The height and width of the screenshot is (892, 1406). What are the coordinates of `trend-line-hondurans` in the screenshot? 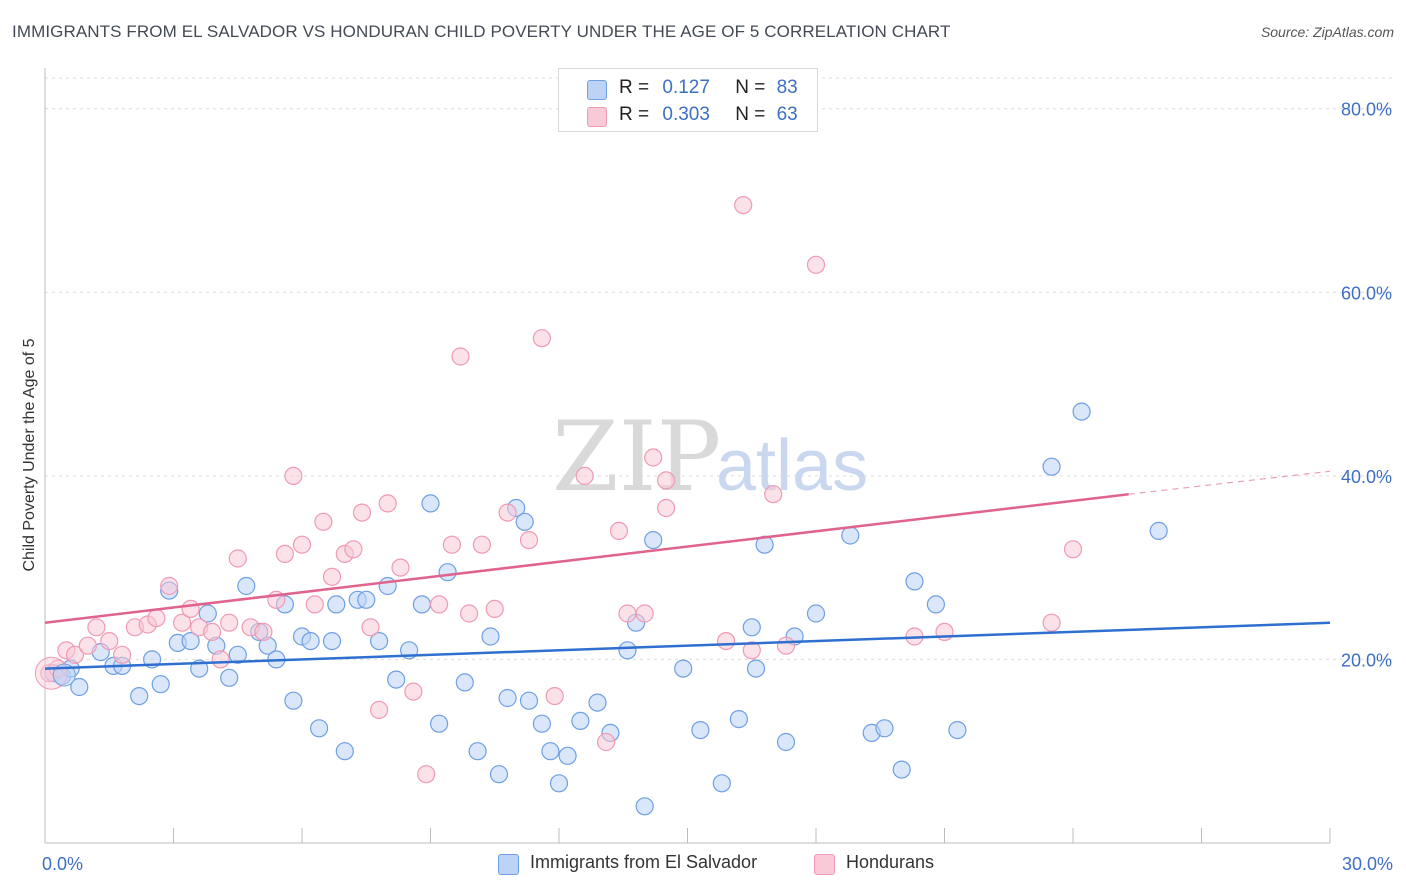 It's located at (586, 558).